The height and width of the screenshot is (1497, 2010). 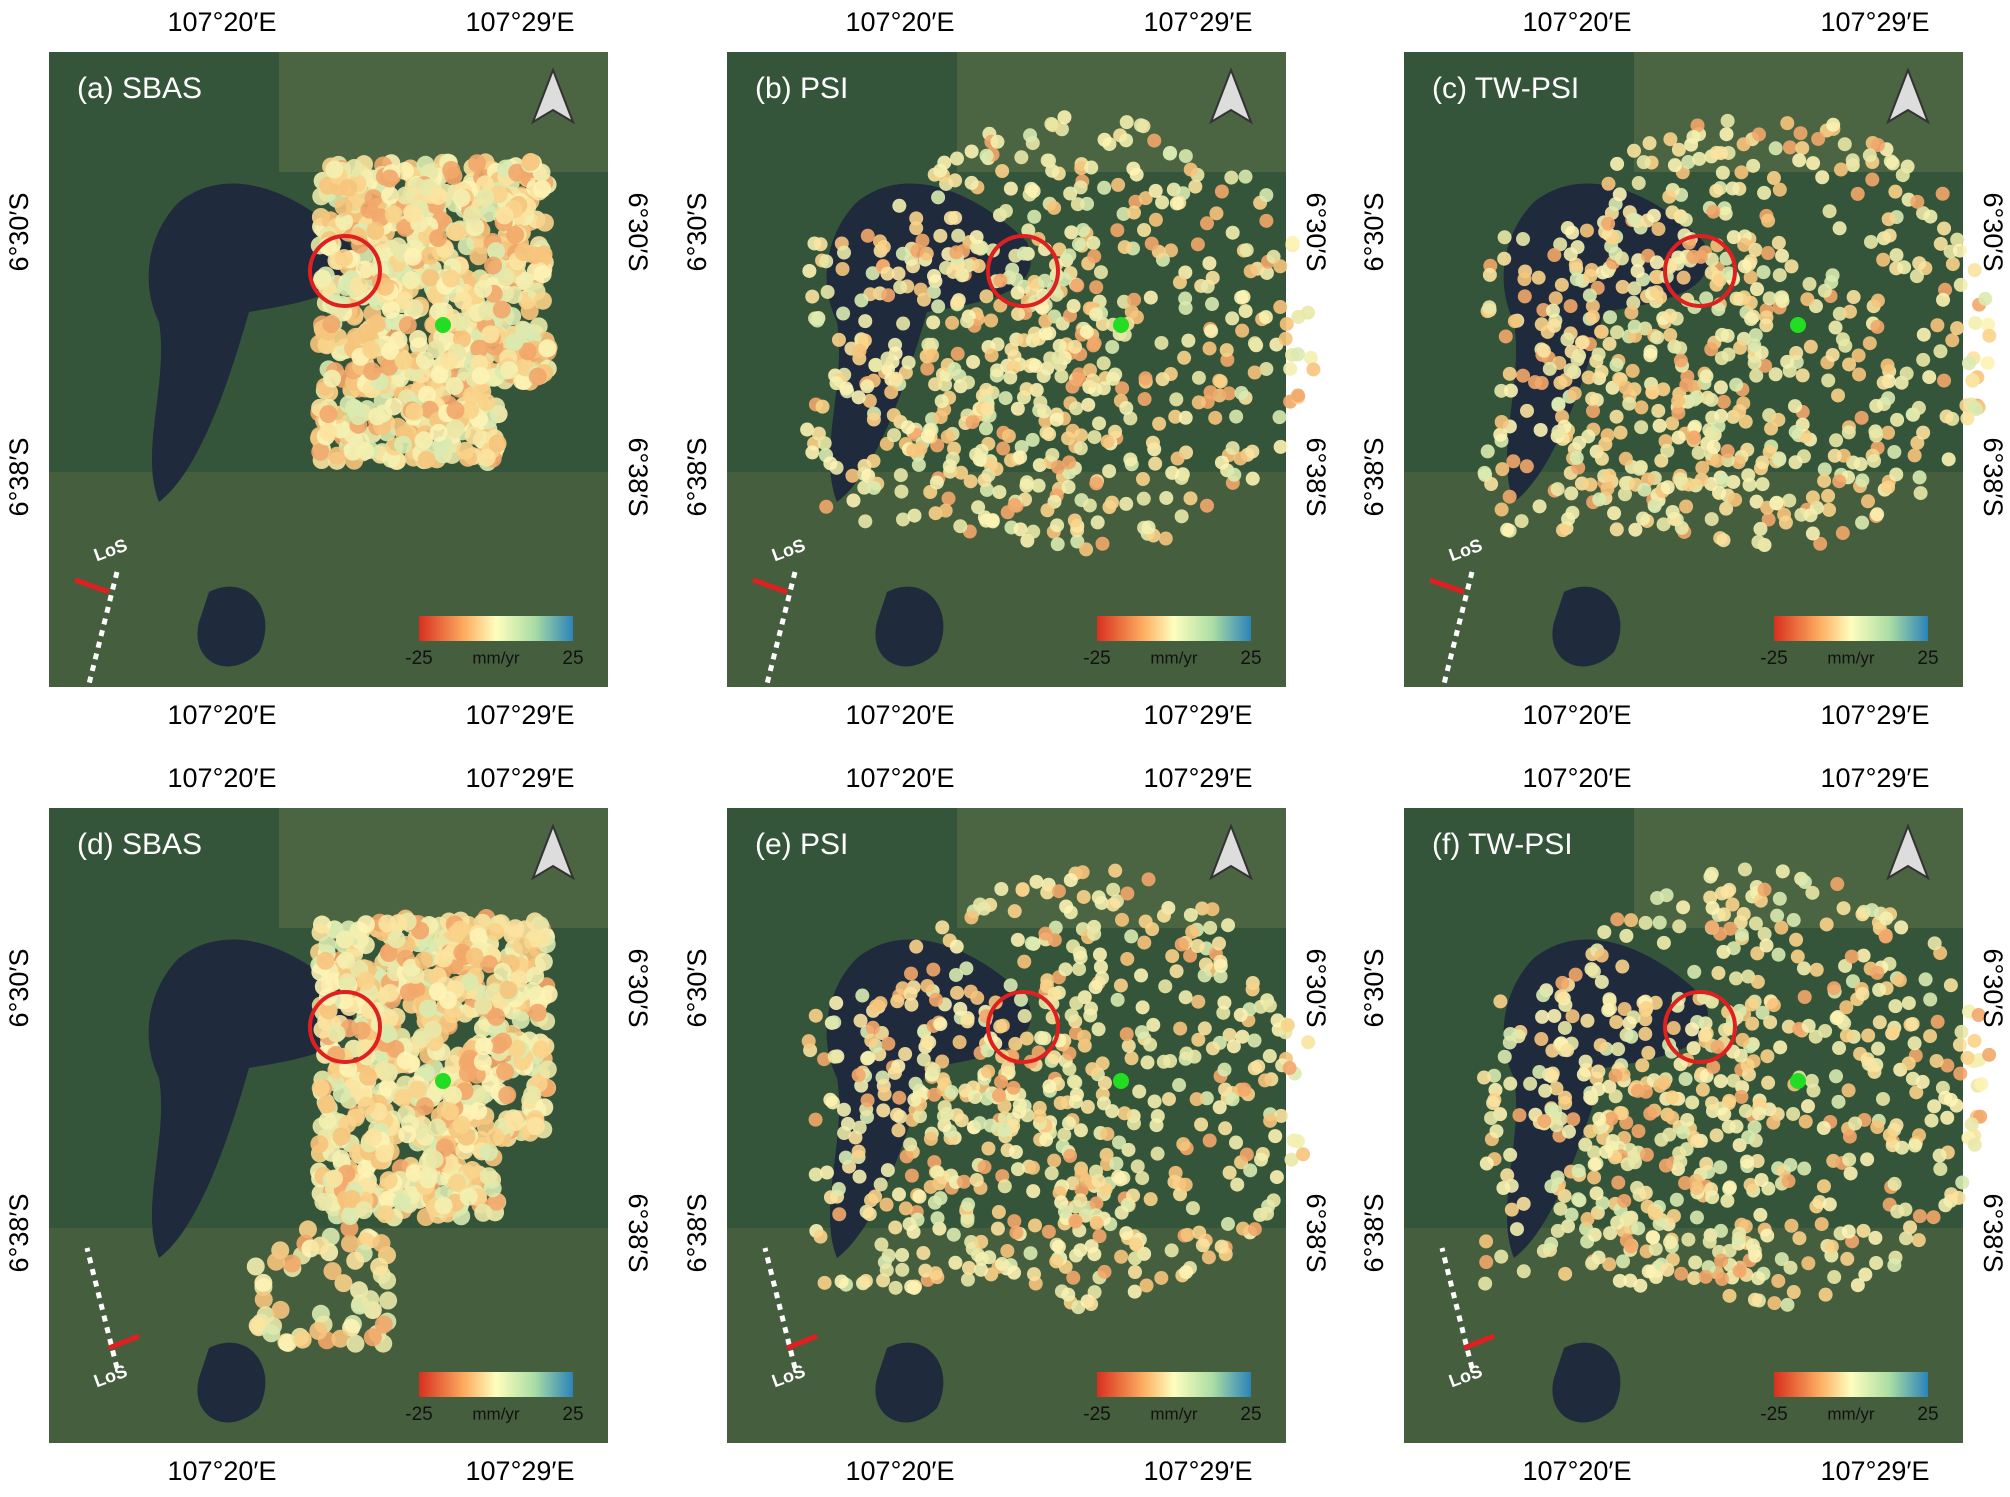 What do you see at coordinates (1875, 778) in the screenshot?
I see `lon-label: 107°29′E` at bounding box center [1875, 778].